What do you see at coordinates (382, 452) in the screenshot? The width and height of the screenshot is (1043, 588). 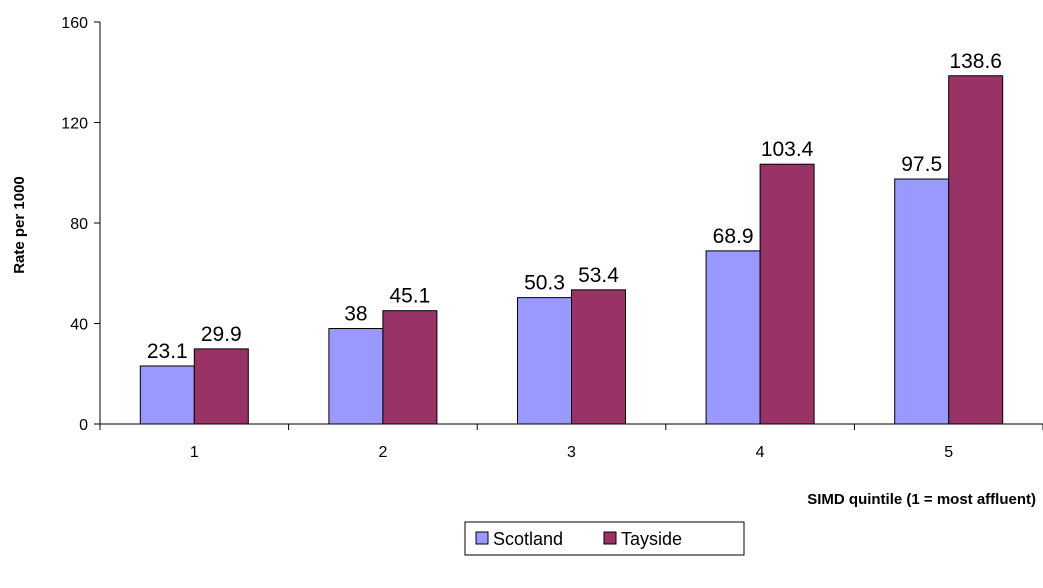 I see `x-tick-label-2: 2` at bounding box center [382, 452].